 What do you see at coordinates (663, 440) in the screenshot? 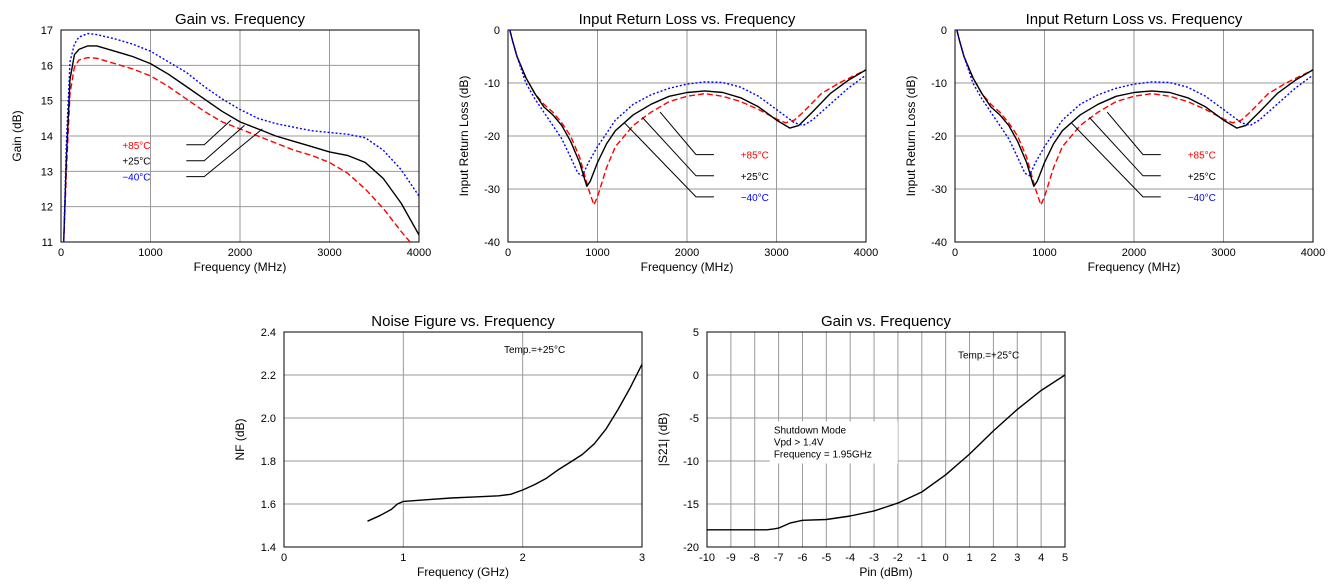
I see `y-axis-label: |S21| (dB)` at bounding box center [663, 440].